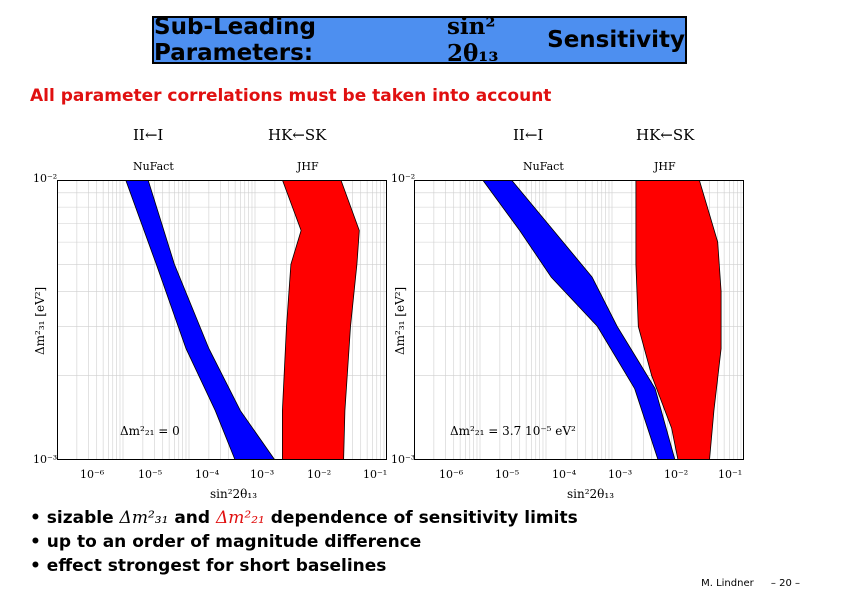 This screenshot has width=842, height=596. What do you see at coordinates (153, 166) in the screenshot?
I see `panel1-label-nufact: NuFact` at bounding box center [153, 166].